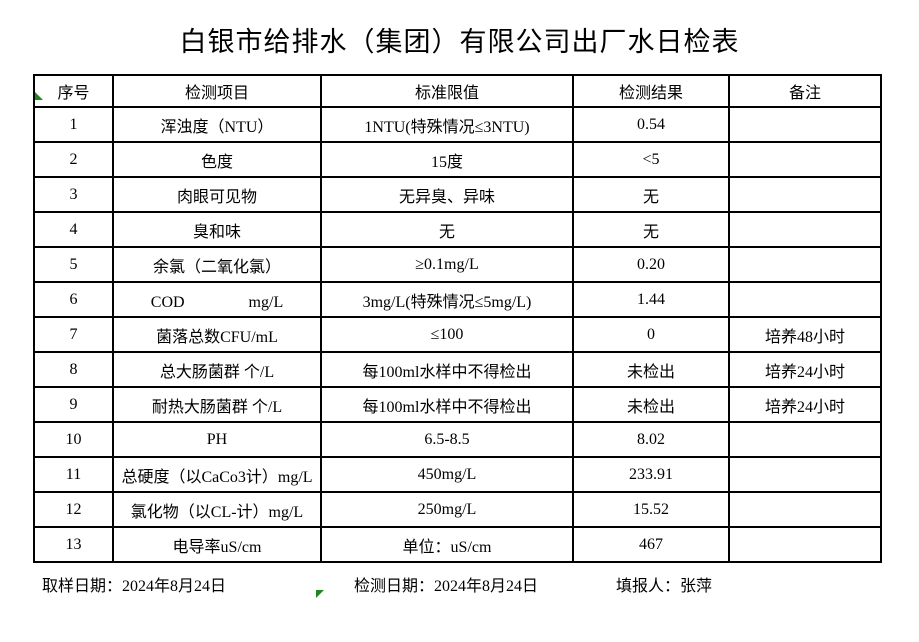  What do you see at coordinates (217, 299) in the screenshot?
I see `cell-item: COD mg/L` at bounding box center [217, 299].